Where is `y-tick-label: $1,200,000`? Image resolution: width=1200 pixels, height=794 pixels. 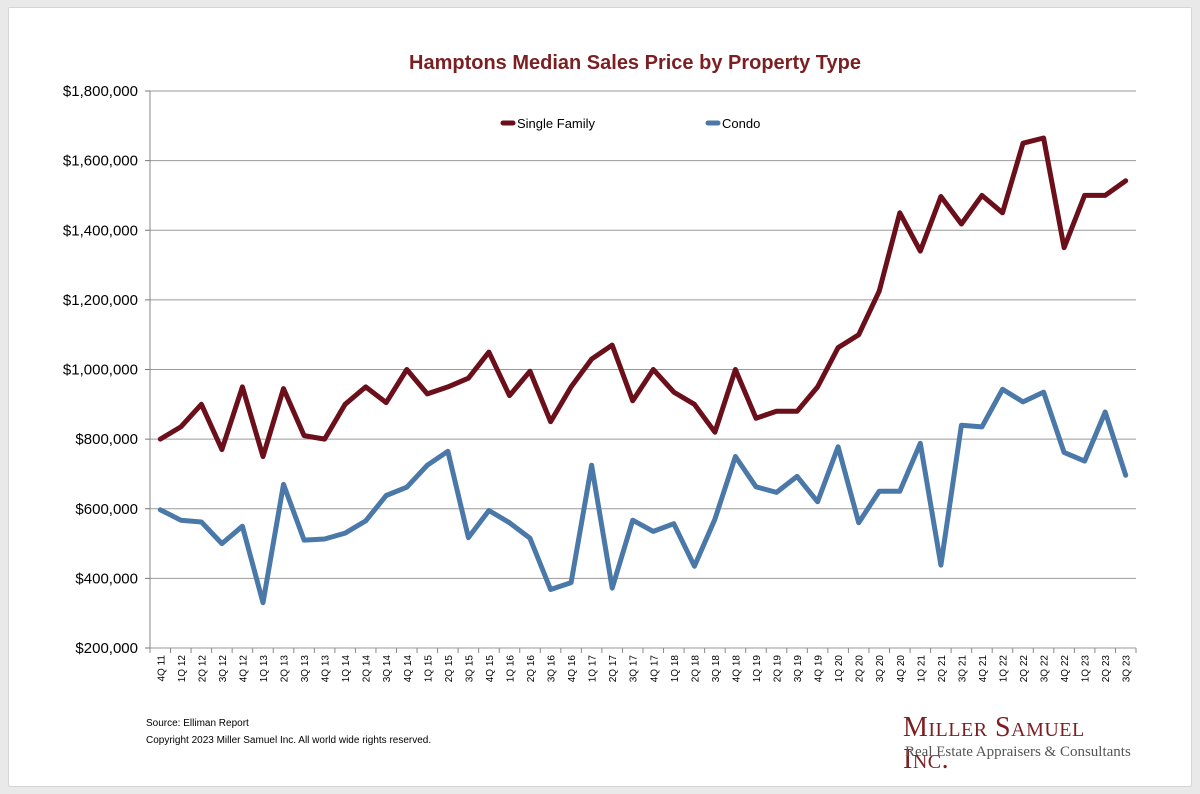
y-tick-label: $1,200,000 is located at coordinates (100, 300).